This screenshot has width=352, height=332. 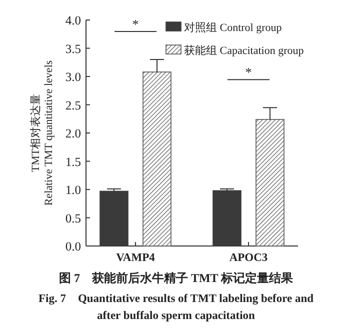 What do you see at coordinates (73, 218) in the screenshot?
I see `y-tick-label: 0.5` at bounding box center [73, 218].